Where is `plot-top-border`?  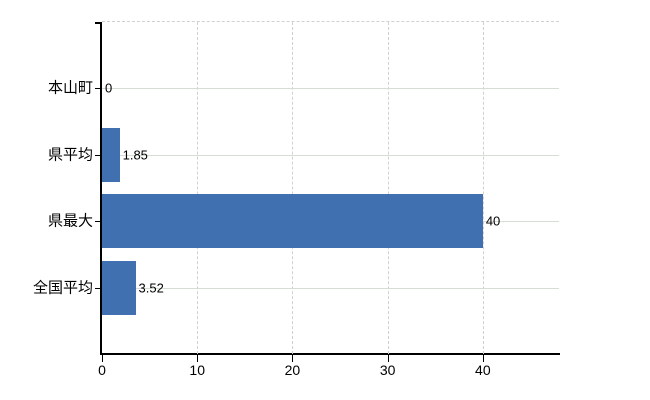 plot-top-border is located at coordinates (330, 21).